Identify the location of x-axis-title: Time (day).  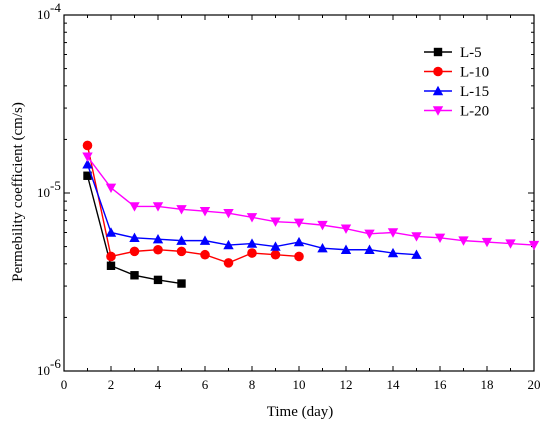
(300, 412).